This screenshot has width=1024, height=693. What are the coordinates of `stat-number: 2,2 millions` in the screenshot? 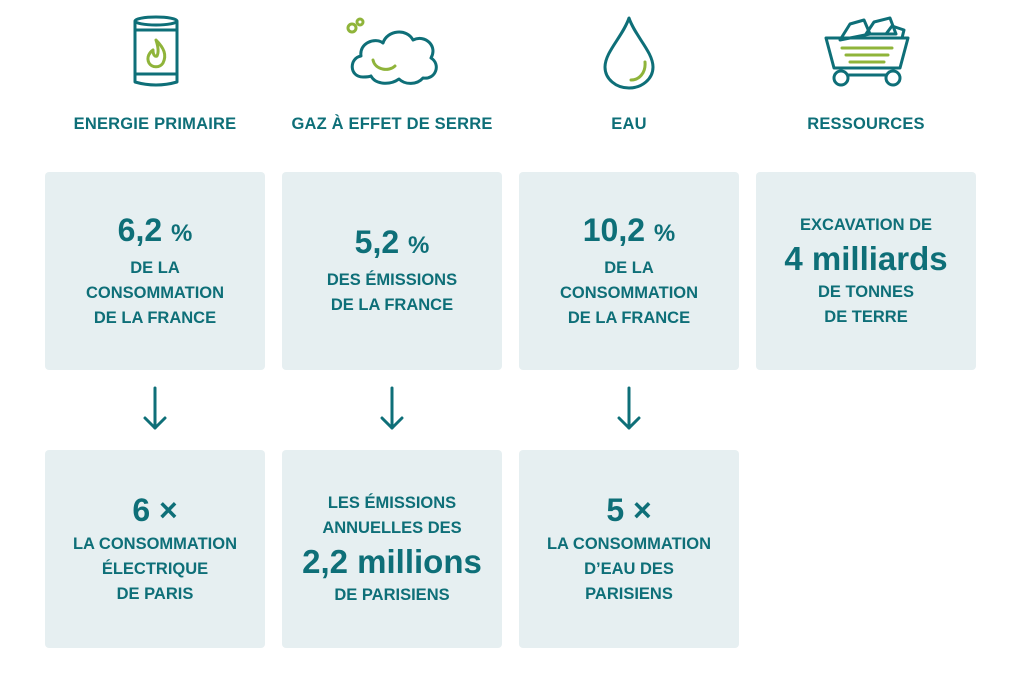 It's located at (392, 561).